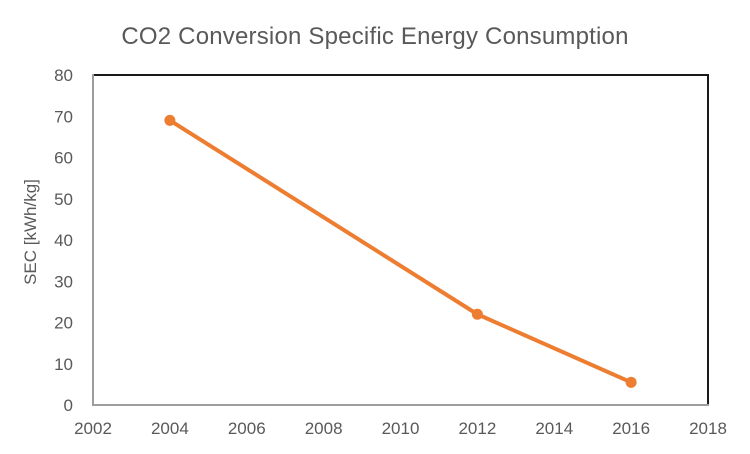 This screenshot has height=454, width=750. Describe the element at coordinates (324, 428) in the screenshot. I see `x-tick-label: 2008` at that location.